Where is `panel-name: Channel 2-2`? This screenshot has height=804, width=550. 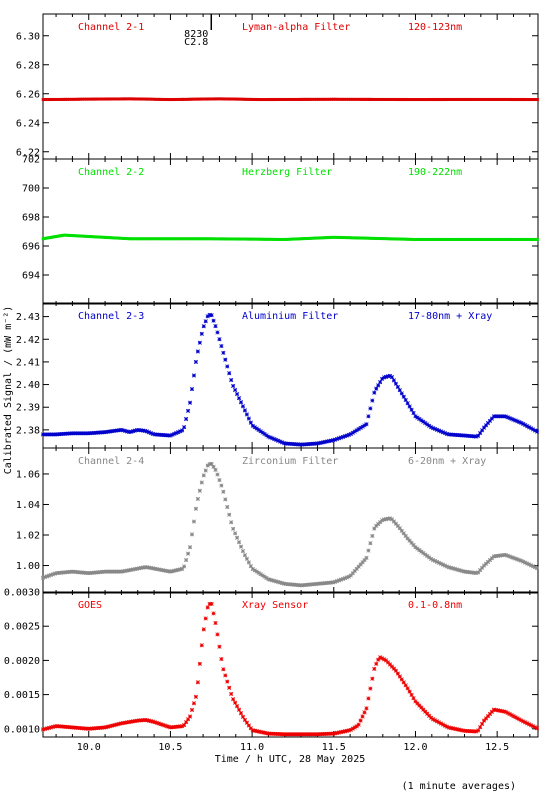 panel-name: Channel 2-2 is located at coordinates (111, 172).